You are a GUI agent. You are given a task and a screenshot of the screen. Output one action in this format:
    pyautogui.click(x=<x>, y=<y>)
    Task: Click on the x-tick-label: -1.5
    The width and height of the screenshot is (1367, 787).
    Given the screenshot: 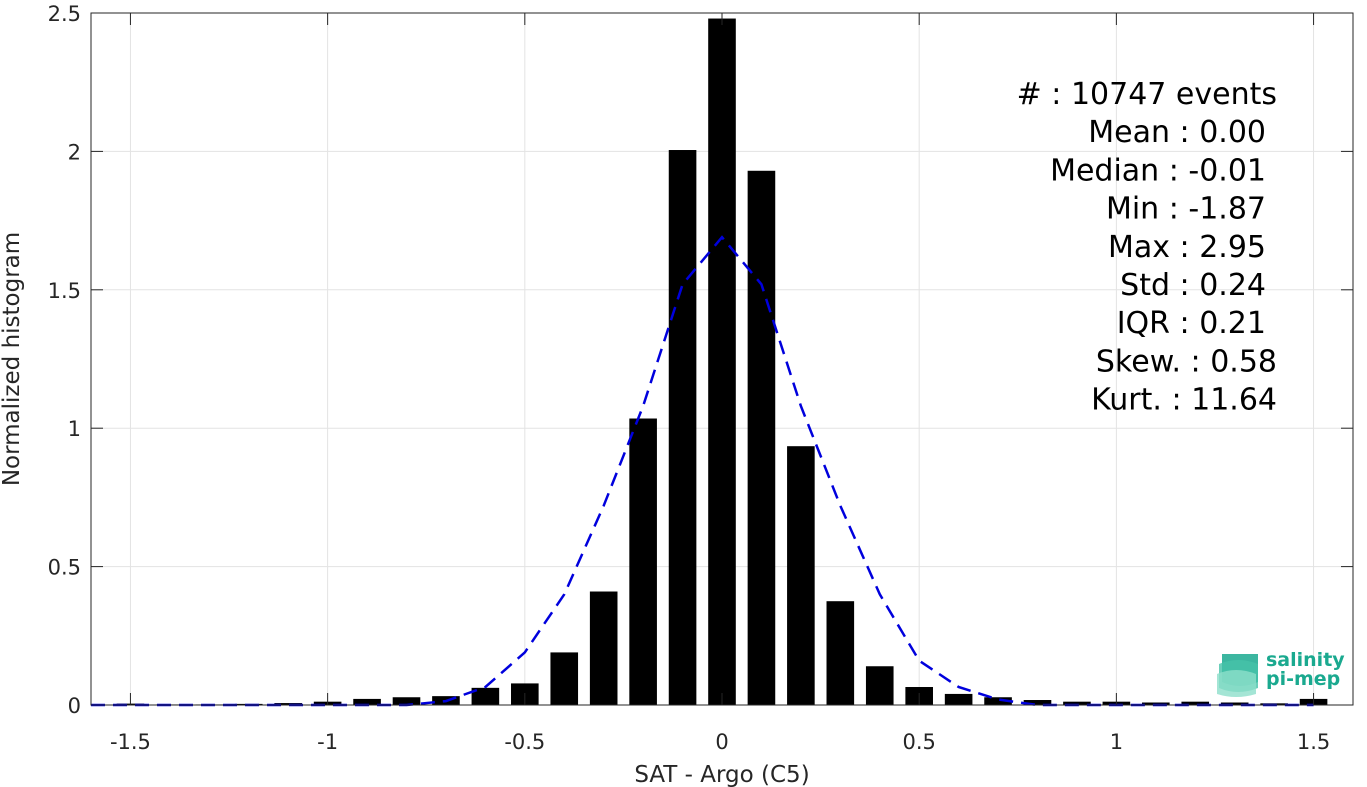 What is the action you would take?
    pyautogui.click(x=130, y=742)
    